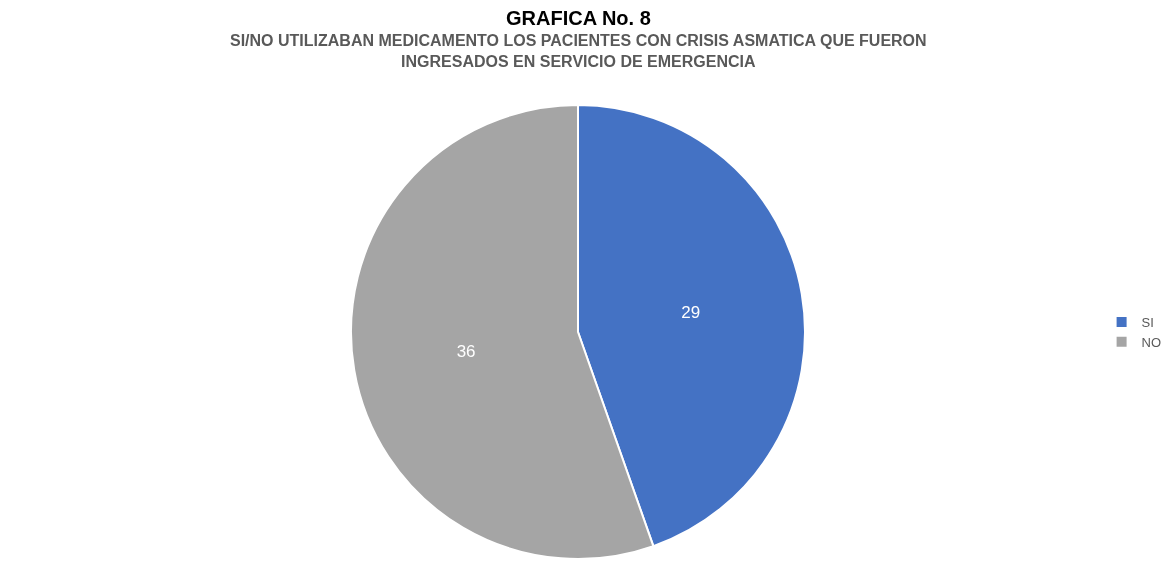 This screenshot has width=1172, height=564. What do you see at coordinates (691, 313) in the screenshot?
I see `data-label: 29` at bounding box center [691, 313].